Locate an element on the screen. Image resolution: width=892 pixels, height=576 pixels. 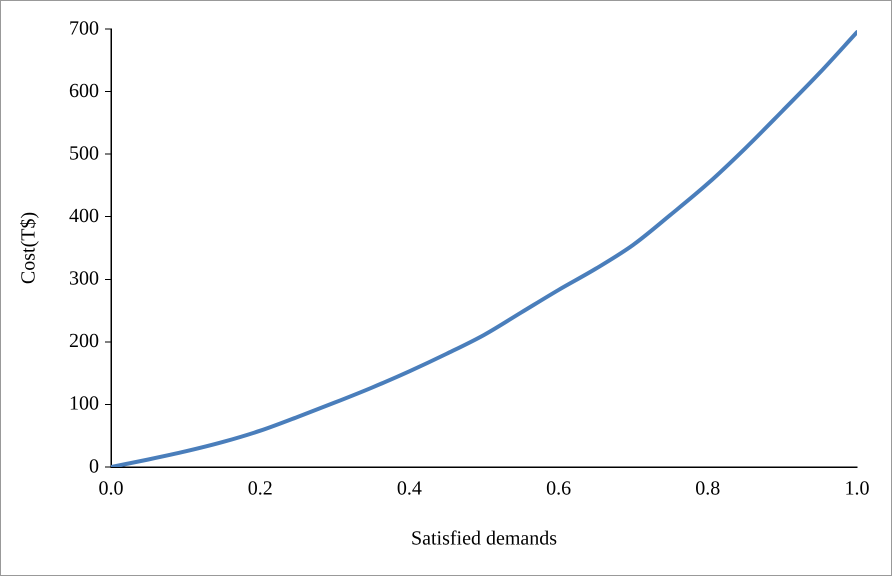
x-tick-label: 0.0 is located at coordinates (111, 488).